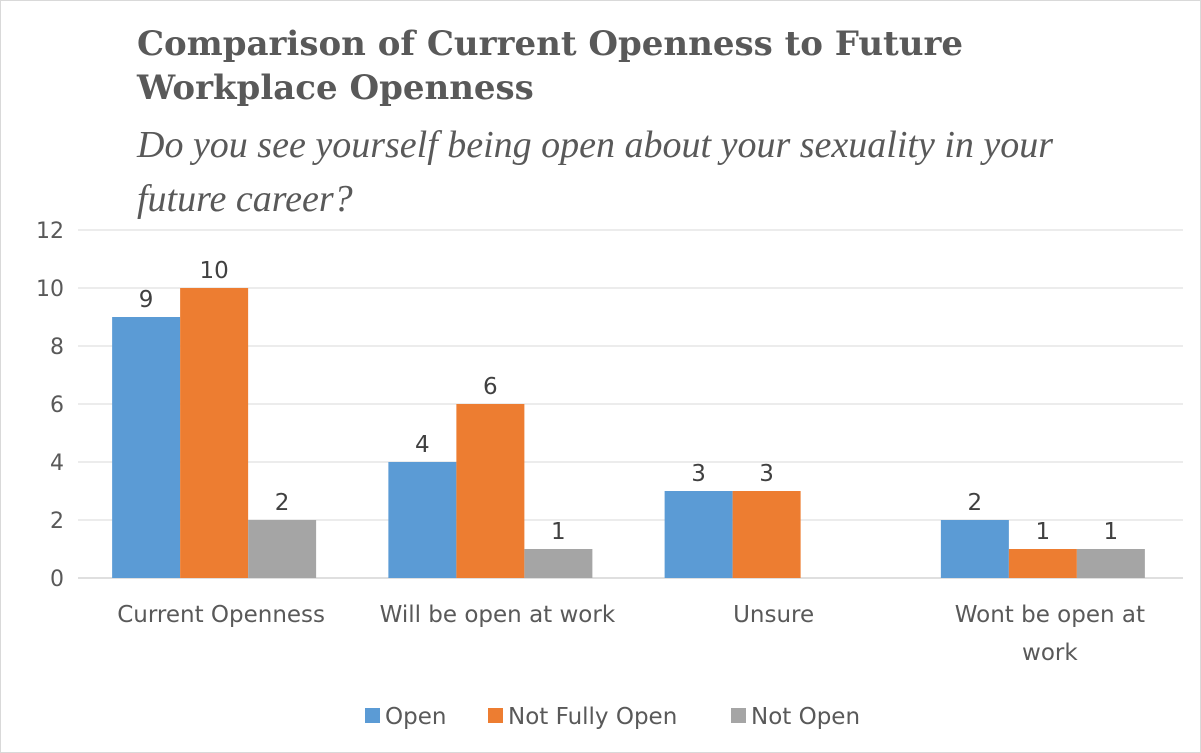 The image size is (1201, 753). I want to click on data-label: 9, so click(146, 300).